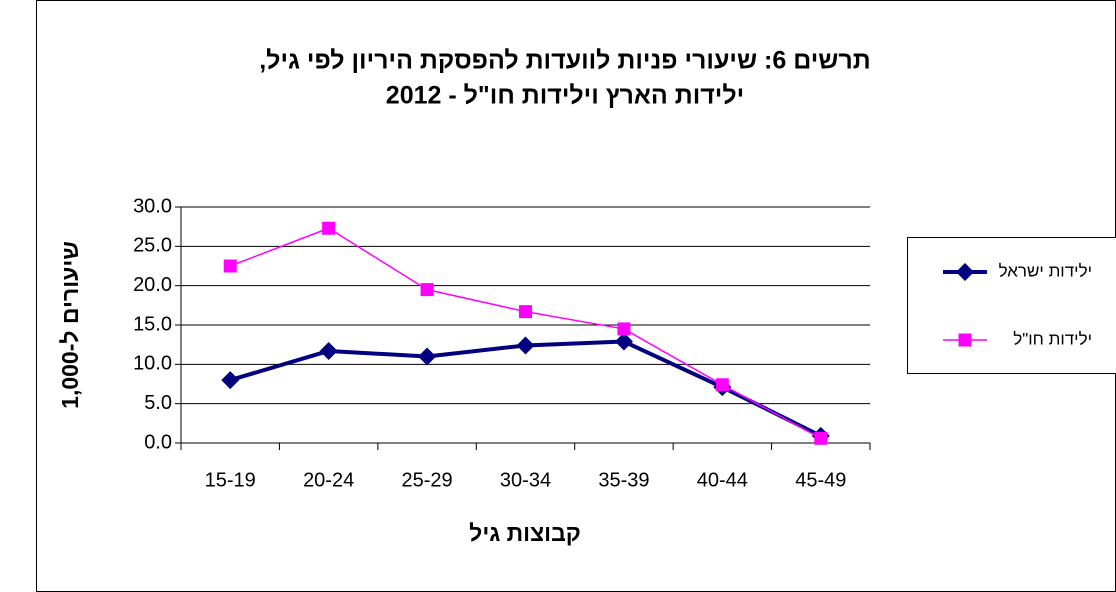  What do you see at coordinates (1052, 338) in the screenshot?
I see `legend-label: ילידות חו"ל` at bounding box center [1052, 338].